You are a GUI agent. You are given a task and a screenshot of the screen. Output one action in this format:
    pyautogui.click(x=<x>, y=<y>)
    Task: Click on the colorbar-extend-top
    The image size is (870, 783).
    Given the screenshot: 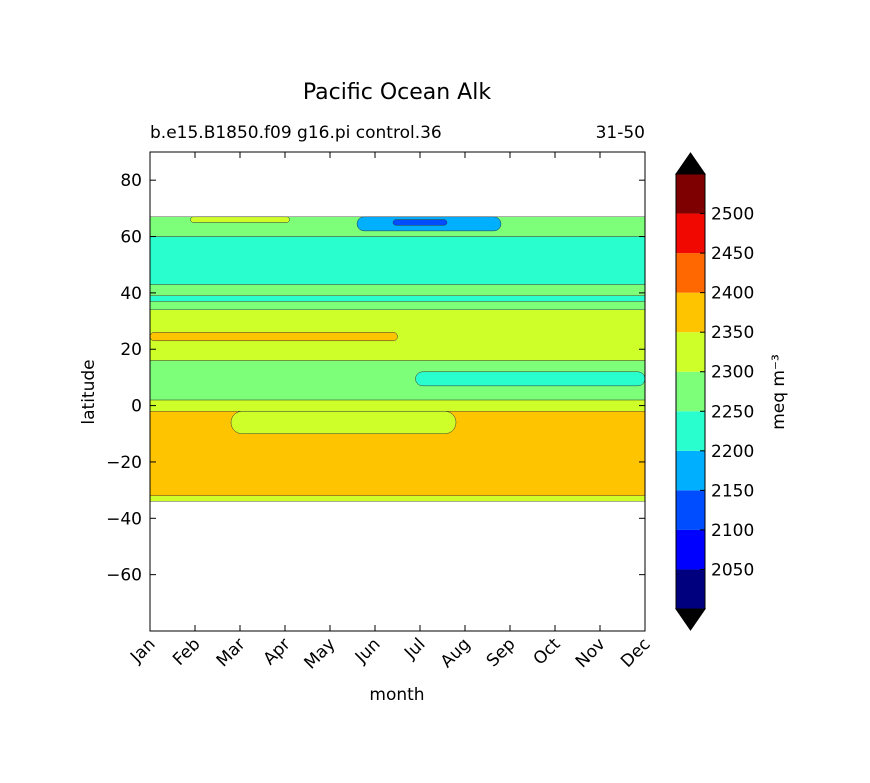 What is the action you would take?
    pyautogui.click(x=690, y=163)
    